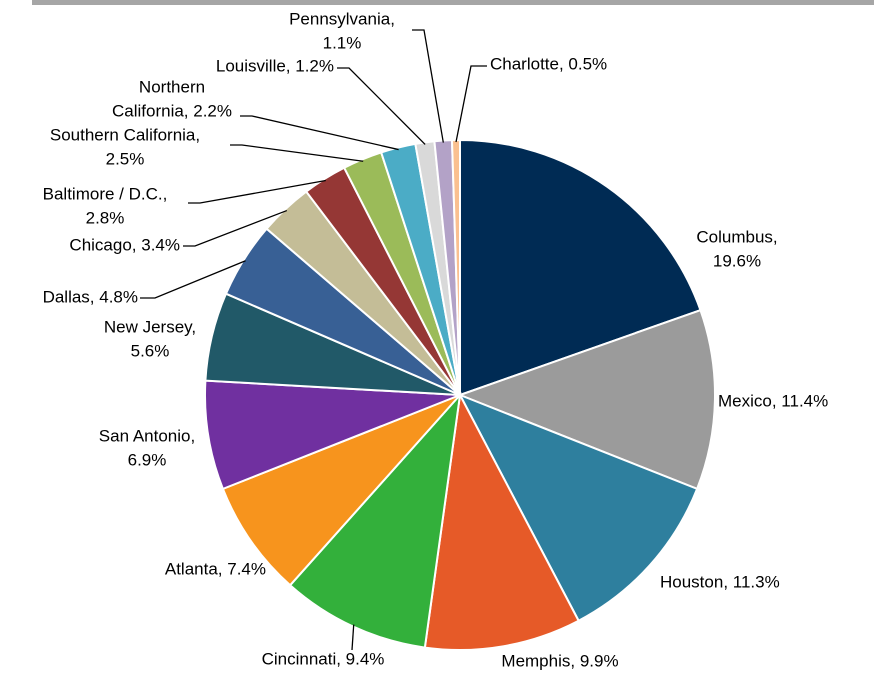 This screenshot has width=874, height=680. Describe the element at coordinates (172, 110) in the screenshot. I see `data-label: California, 2.2%` at that location.